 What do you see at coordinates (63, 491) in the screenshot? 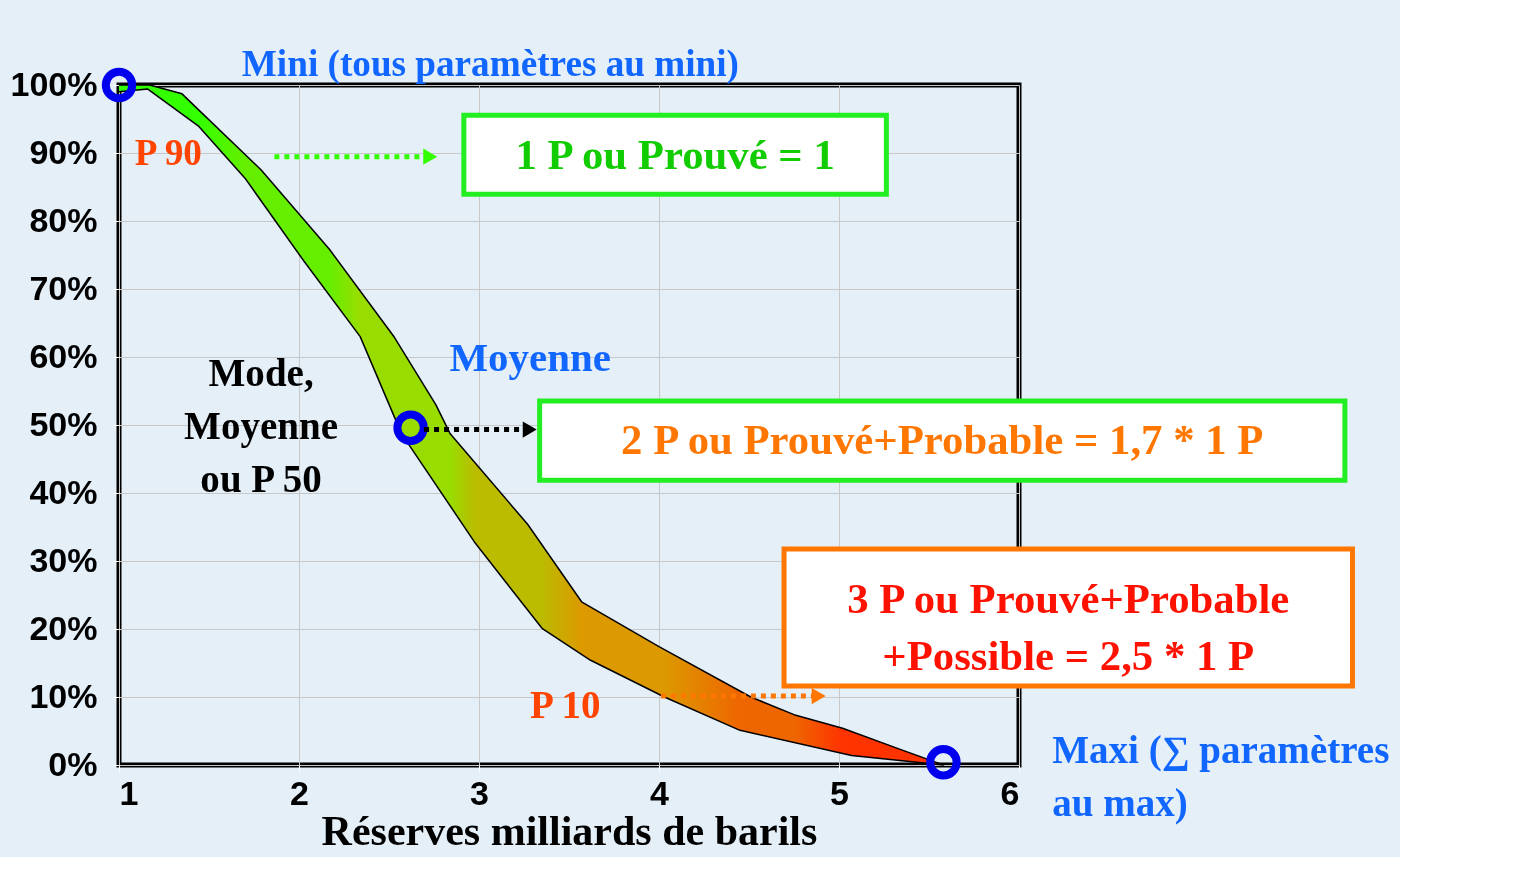
I see `y-tick-label: 40%` at bounding box center [63, 491].